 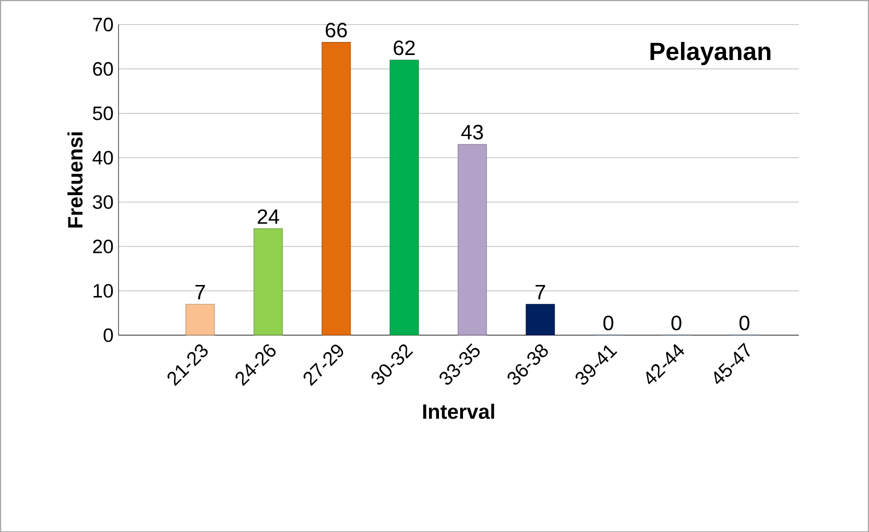 What do you see at coordinates (102, 157) in the screenshot?
I see `y-tick-label: 40` at bounding box center [102, 157].